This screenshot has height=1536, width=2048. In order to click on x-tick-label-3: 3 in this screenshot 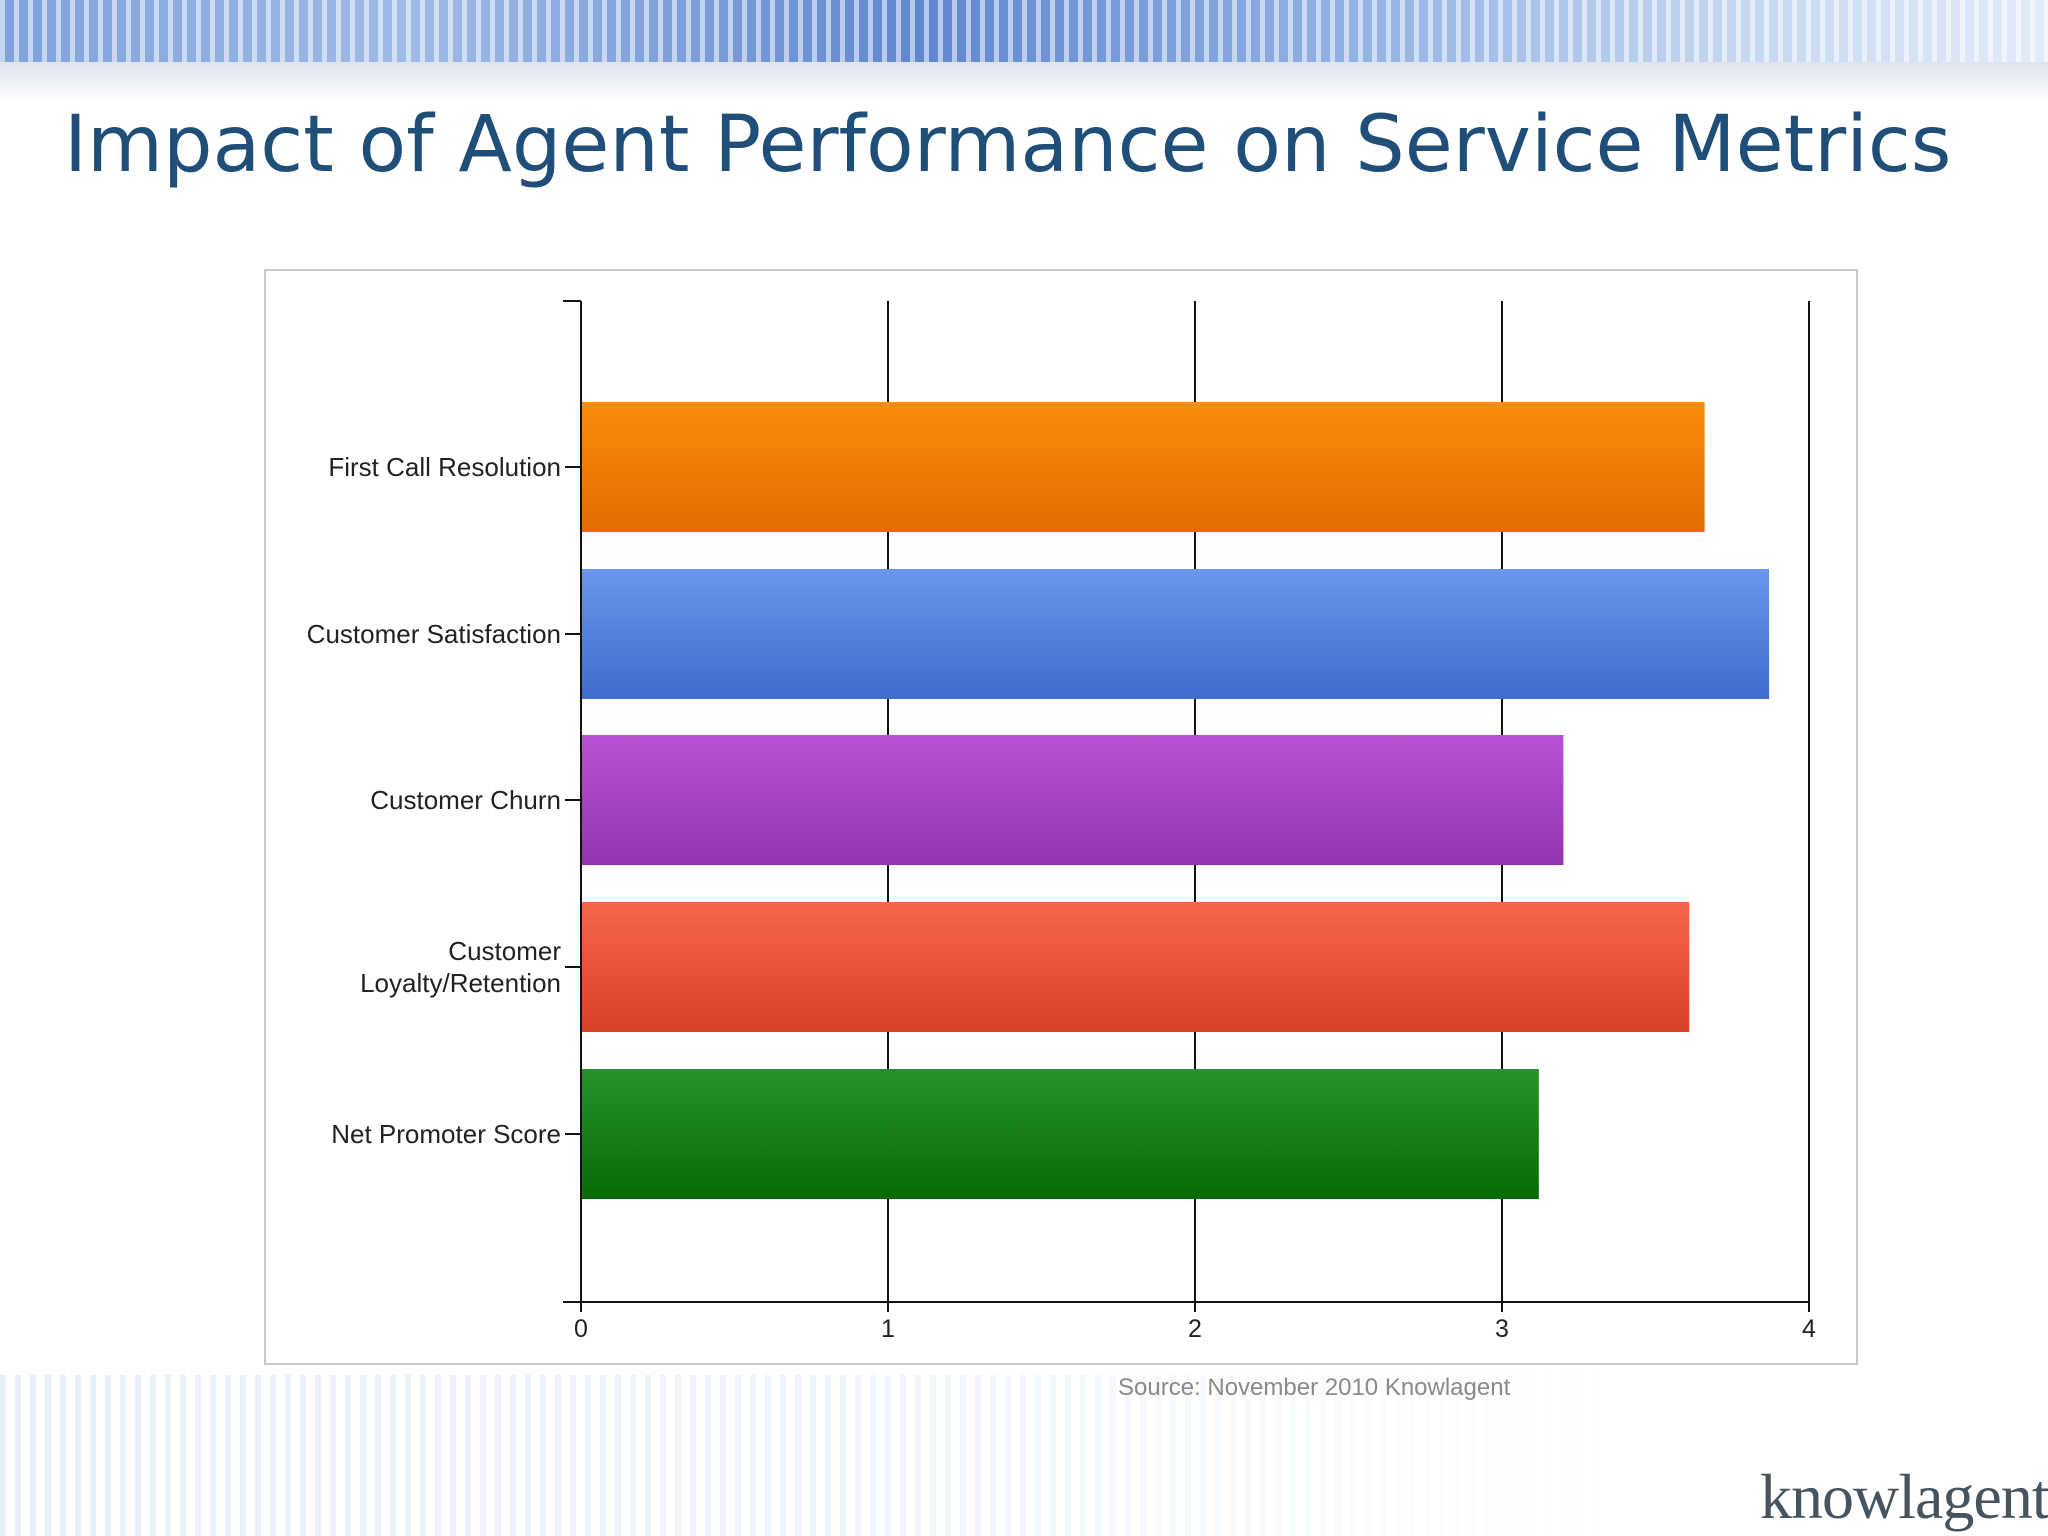, I will do `click(1502, 1329)`.